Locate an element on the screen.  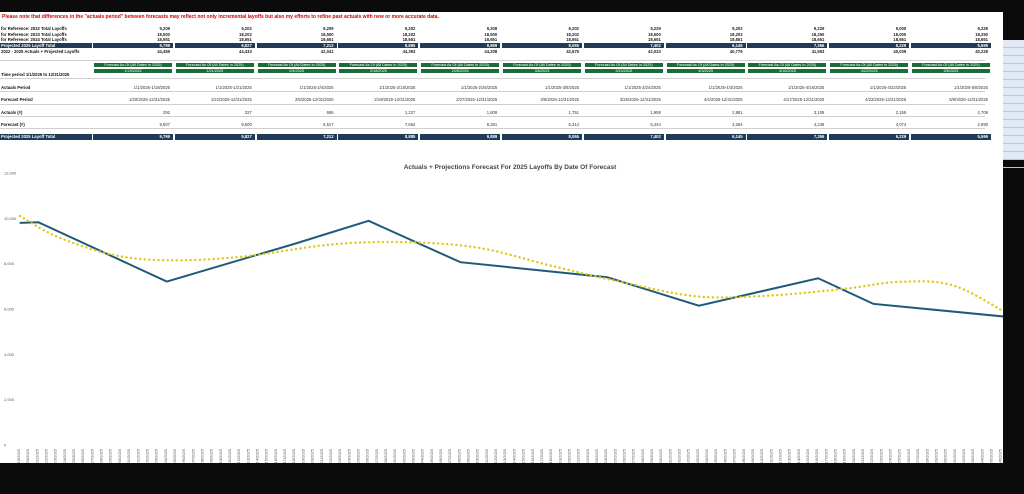
x-tick-label: 1/22/2025 is located at coordinates (46, 455).